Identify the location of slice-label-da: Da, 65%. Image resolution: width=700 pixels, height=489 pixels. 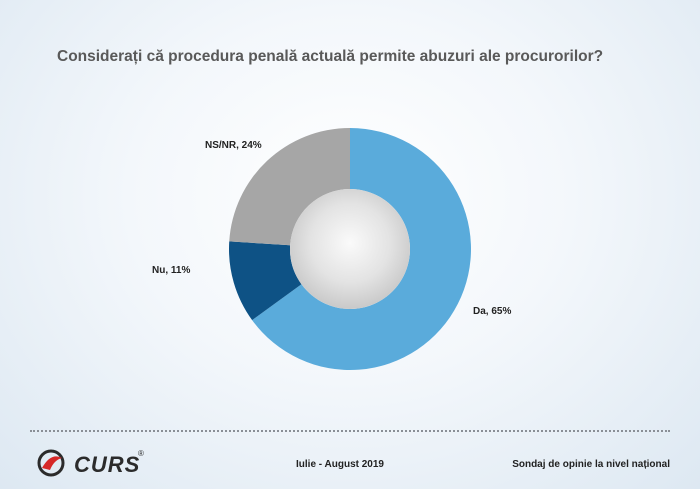
(492, 311).